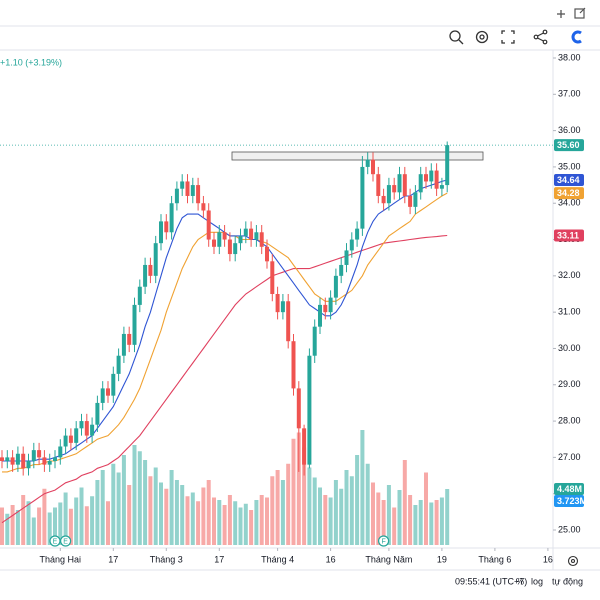 This screenshot has width=600, height=600. What do you see at coordinates (482, 37) in the screenshot?
I see `settings-icon` at bounding box center [482, 37].